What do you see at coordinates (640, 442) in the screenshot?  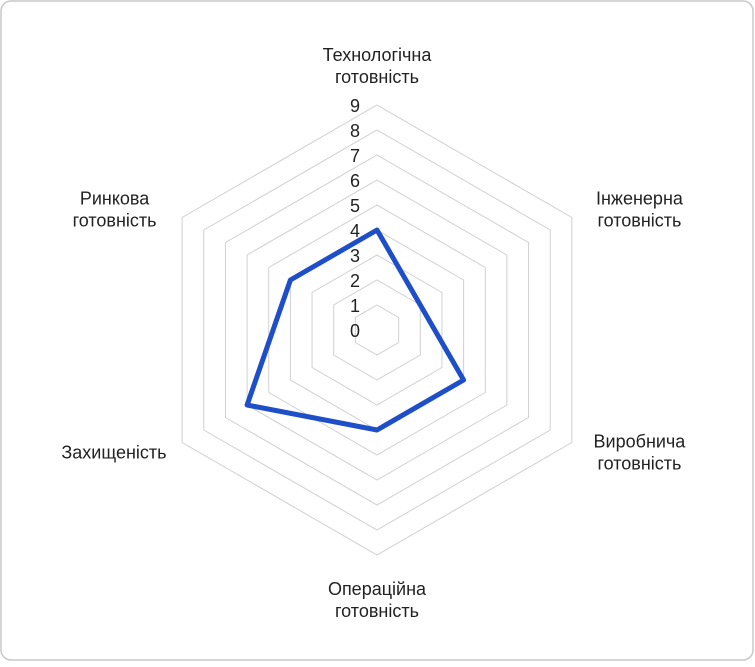 I see `category-label: Виробнича` at bounding box center [640, 442].